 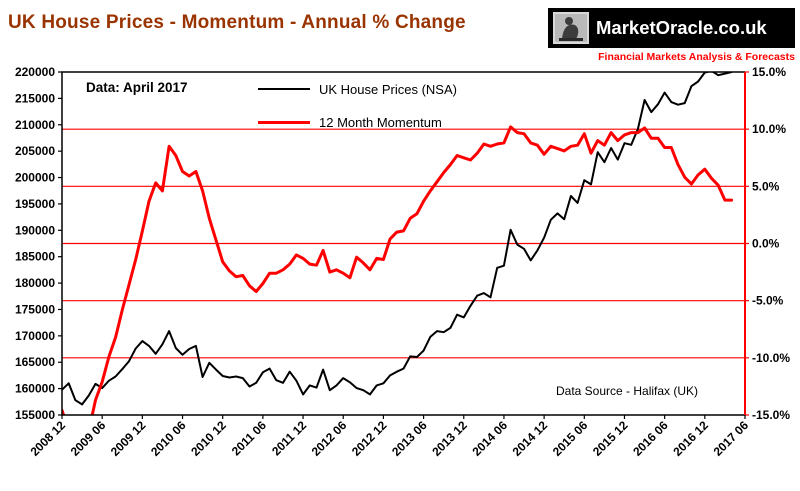 What do you see at coordinates (35, 178) in the screenshot?
I see `svg-text: 200000` at bounding box center [35, 178].